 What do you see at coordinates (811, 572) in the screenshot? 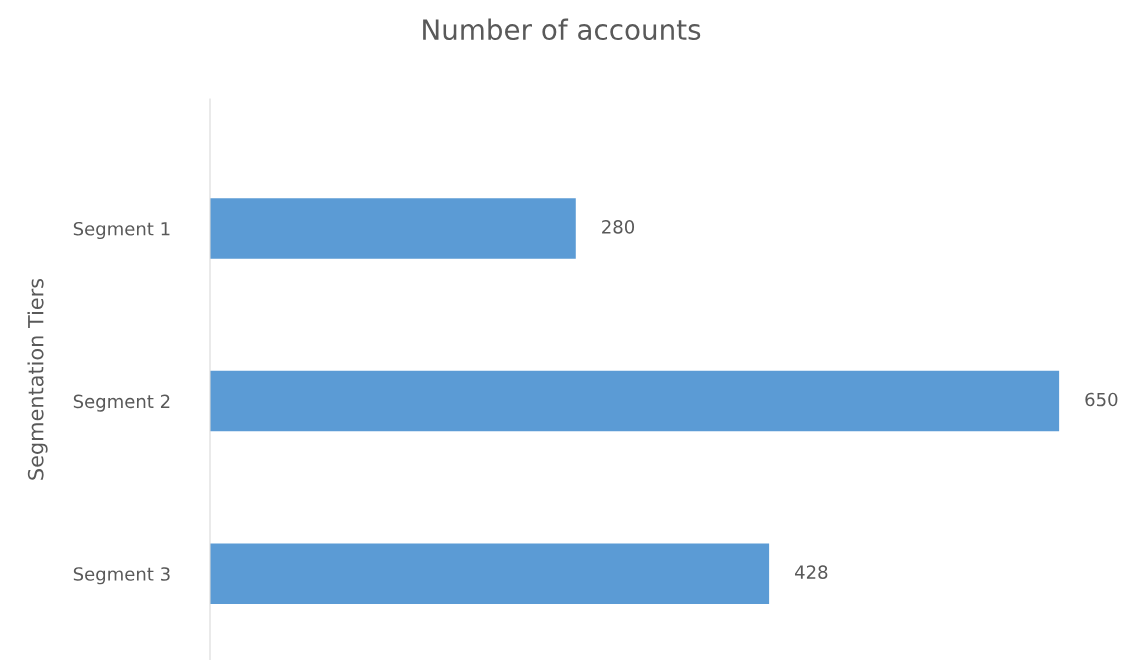
I see `data-label: 428` at bounding box center [811, 572].